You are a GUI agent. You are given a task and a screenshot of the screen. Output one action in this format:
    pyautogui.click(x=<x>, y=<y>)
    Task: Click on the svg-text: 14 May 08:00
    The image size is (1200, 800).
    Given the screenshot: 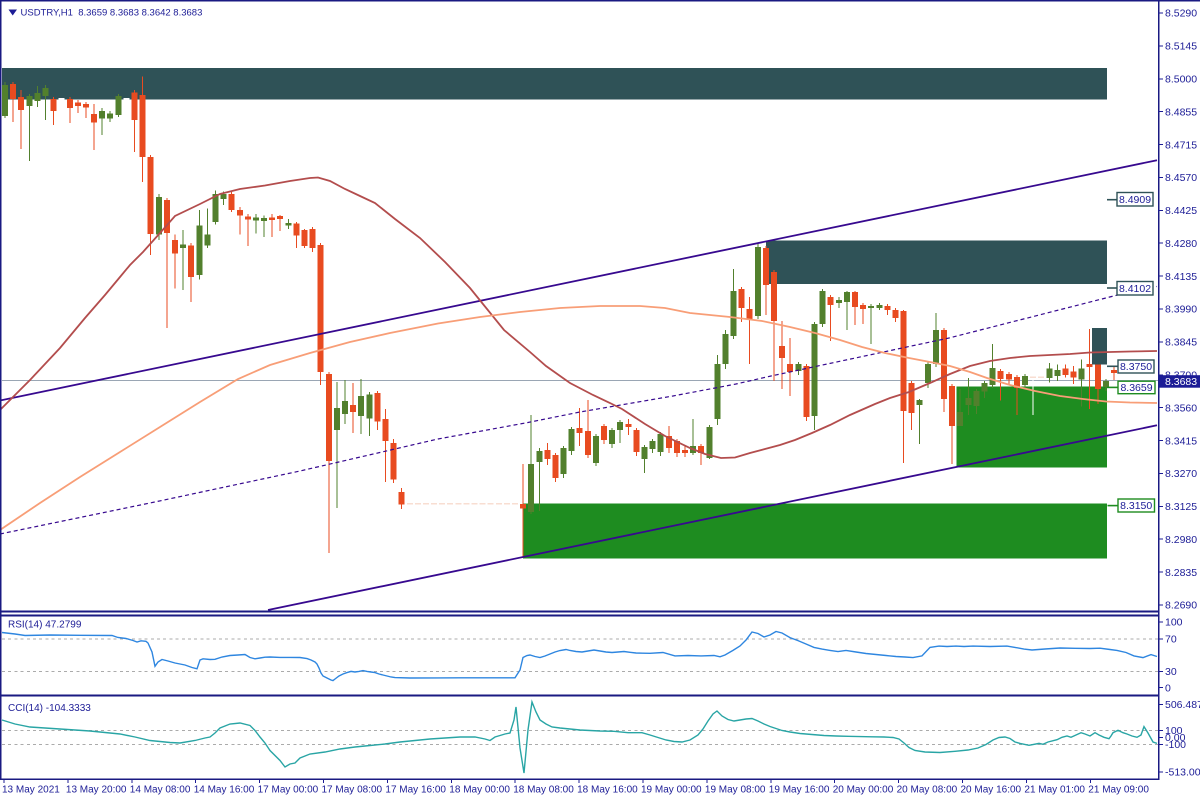 What is the action you would take?
    pyautogui.click(x=160, y=790)
    